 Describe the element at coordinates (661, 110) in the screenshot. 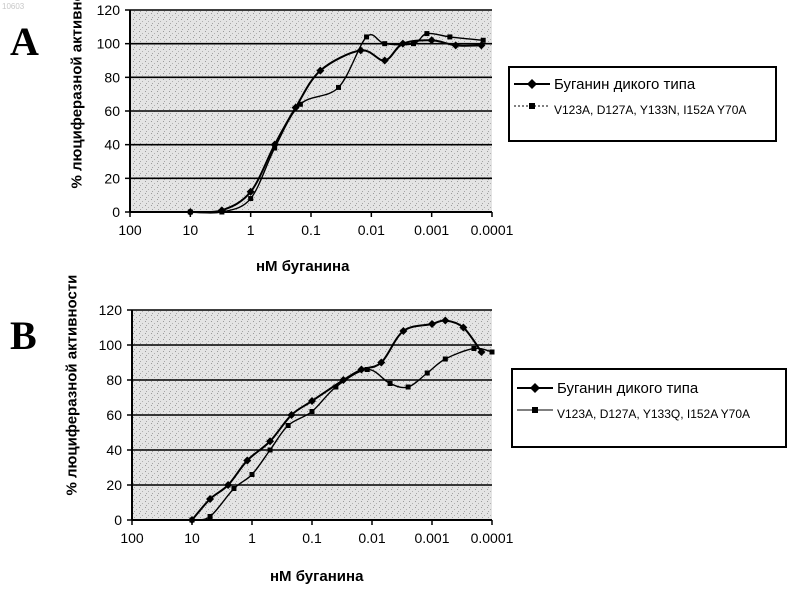

I see `legend-label-mutant-a: V123A, D127A, Y133N, I152A Y70A` at that location.